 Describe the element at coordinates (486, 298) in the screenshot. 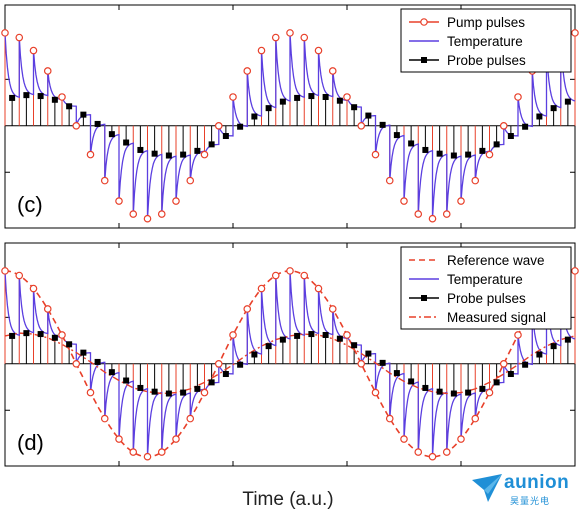

I see `legend-label: Probe pulses` at that location.